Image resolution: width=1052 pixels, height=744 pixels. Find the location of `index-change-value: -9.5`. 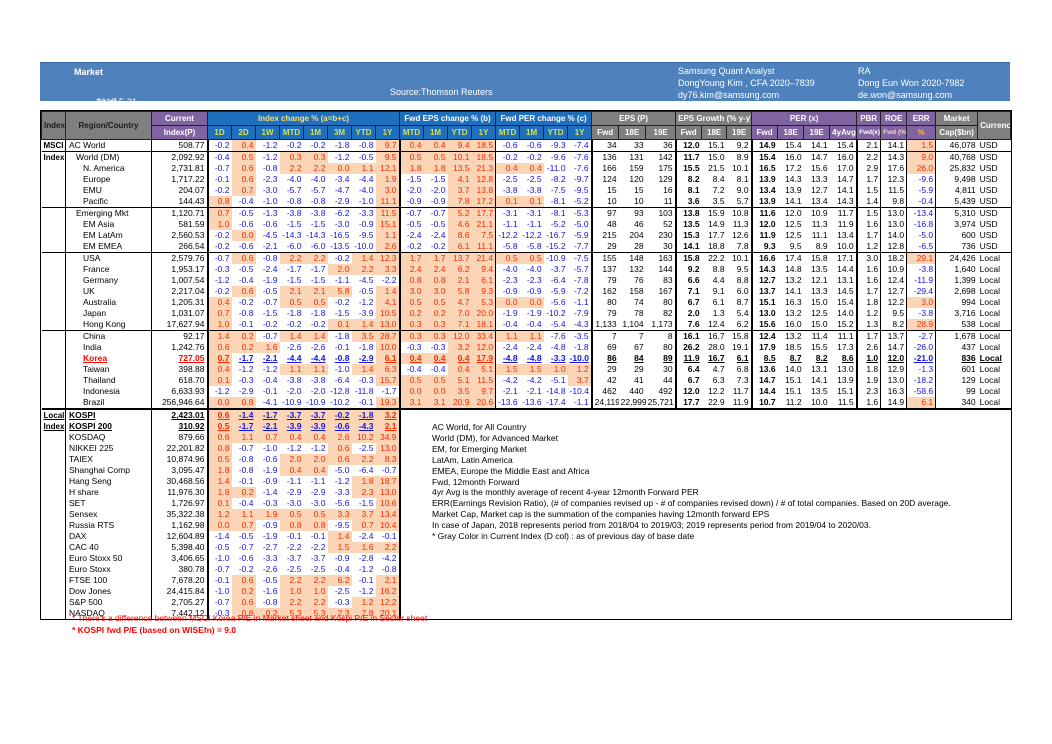

index-change-value: -9.5 is located at coordinates (366, 235).